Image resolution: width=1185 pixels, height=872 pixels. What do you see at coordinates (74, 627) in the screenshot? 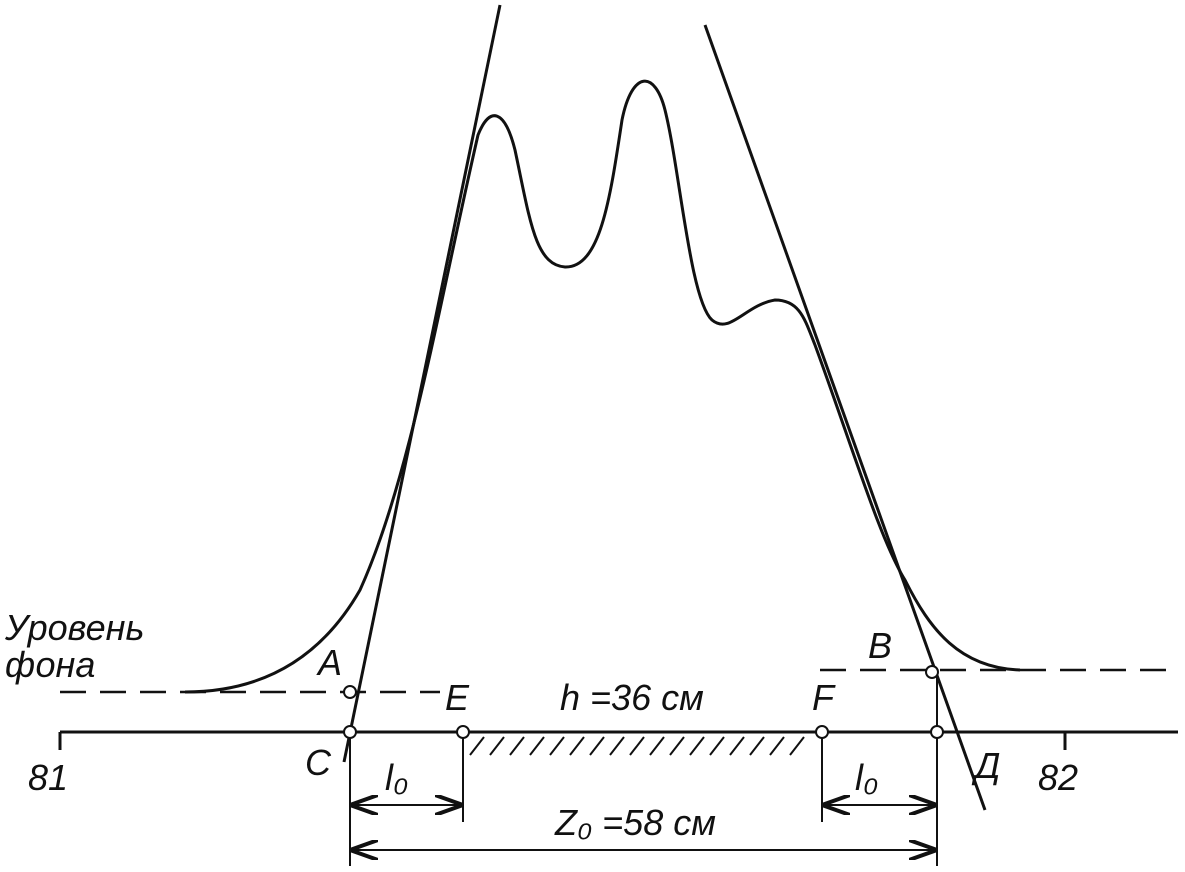
I see `background-label: Уровень` at bounding box center [74, 627].